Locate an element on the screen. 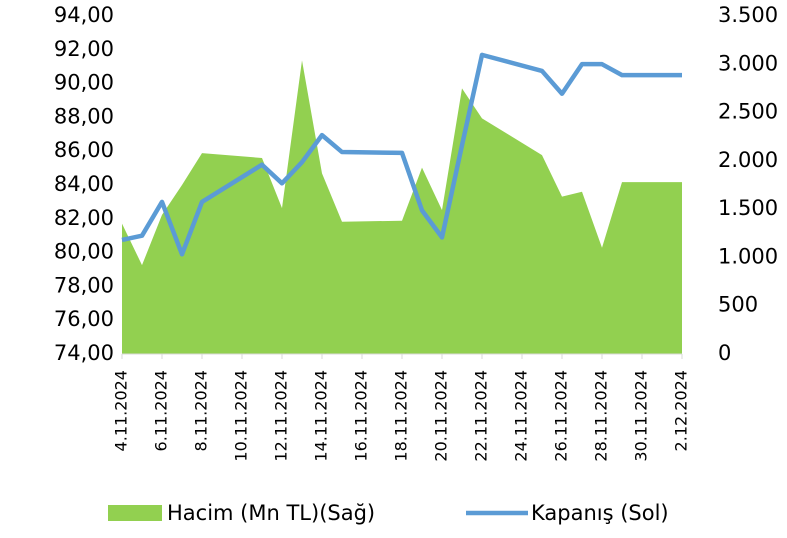 This screenshot has width=787, height=538. y-tick-label: 92,00 is located at coordinates (84, 49).